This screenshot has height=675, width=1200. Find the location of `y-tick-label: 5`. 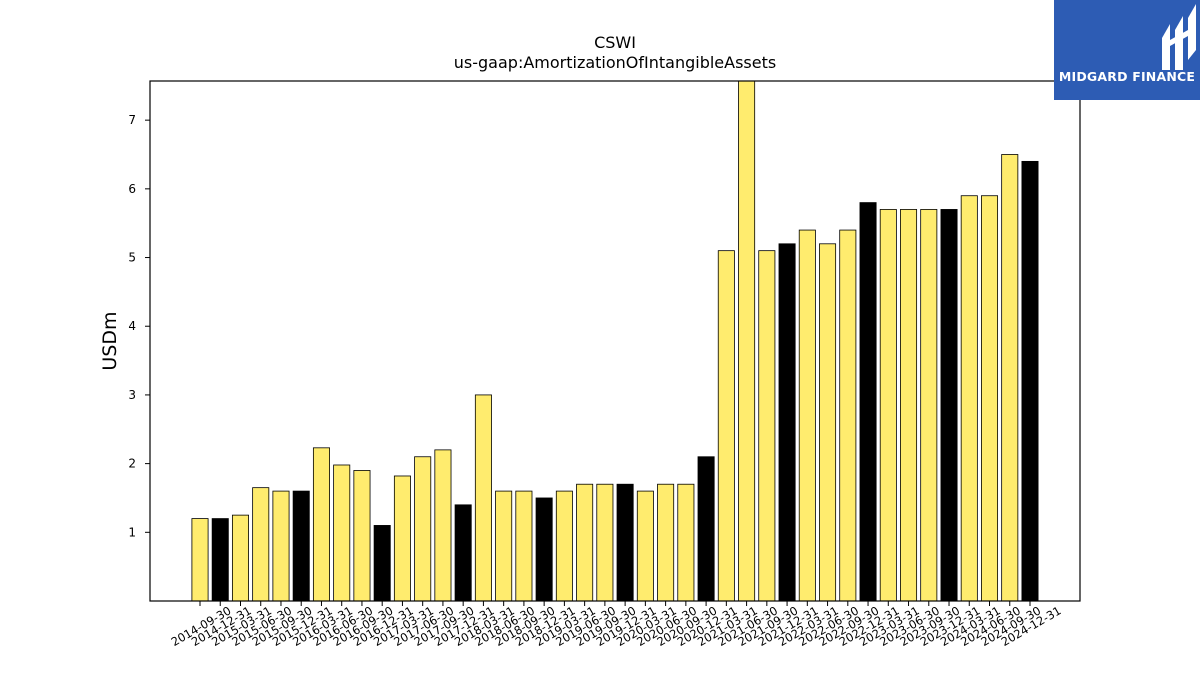

y-tick-label: 5 is located at coordinates (132, 258).